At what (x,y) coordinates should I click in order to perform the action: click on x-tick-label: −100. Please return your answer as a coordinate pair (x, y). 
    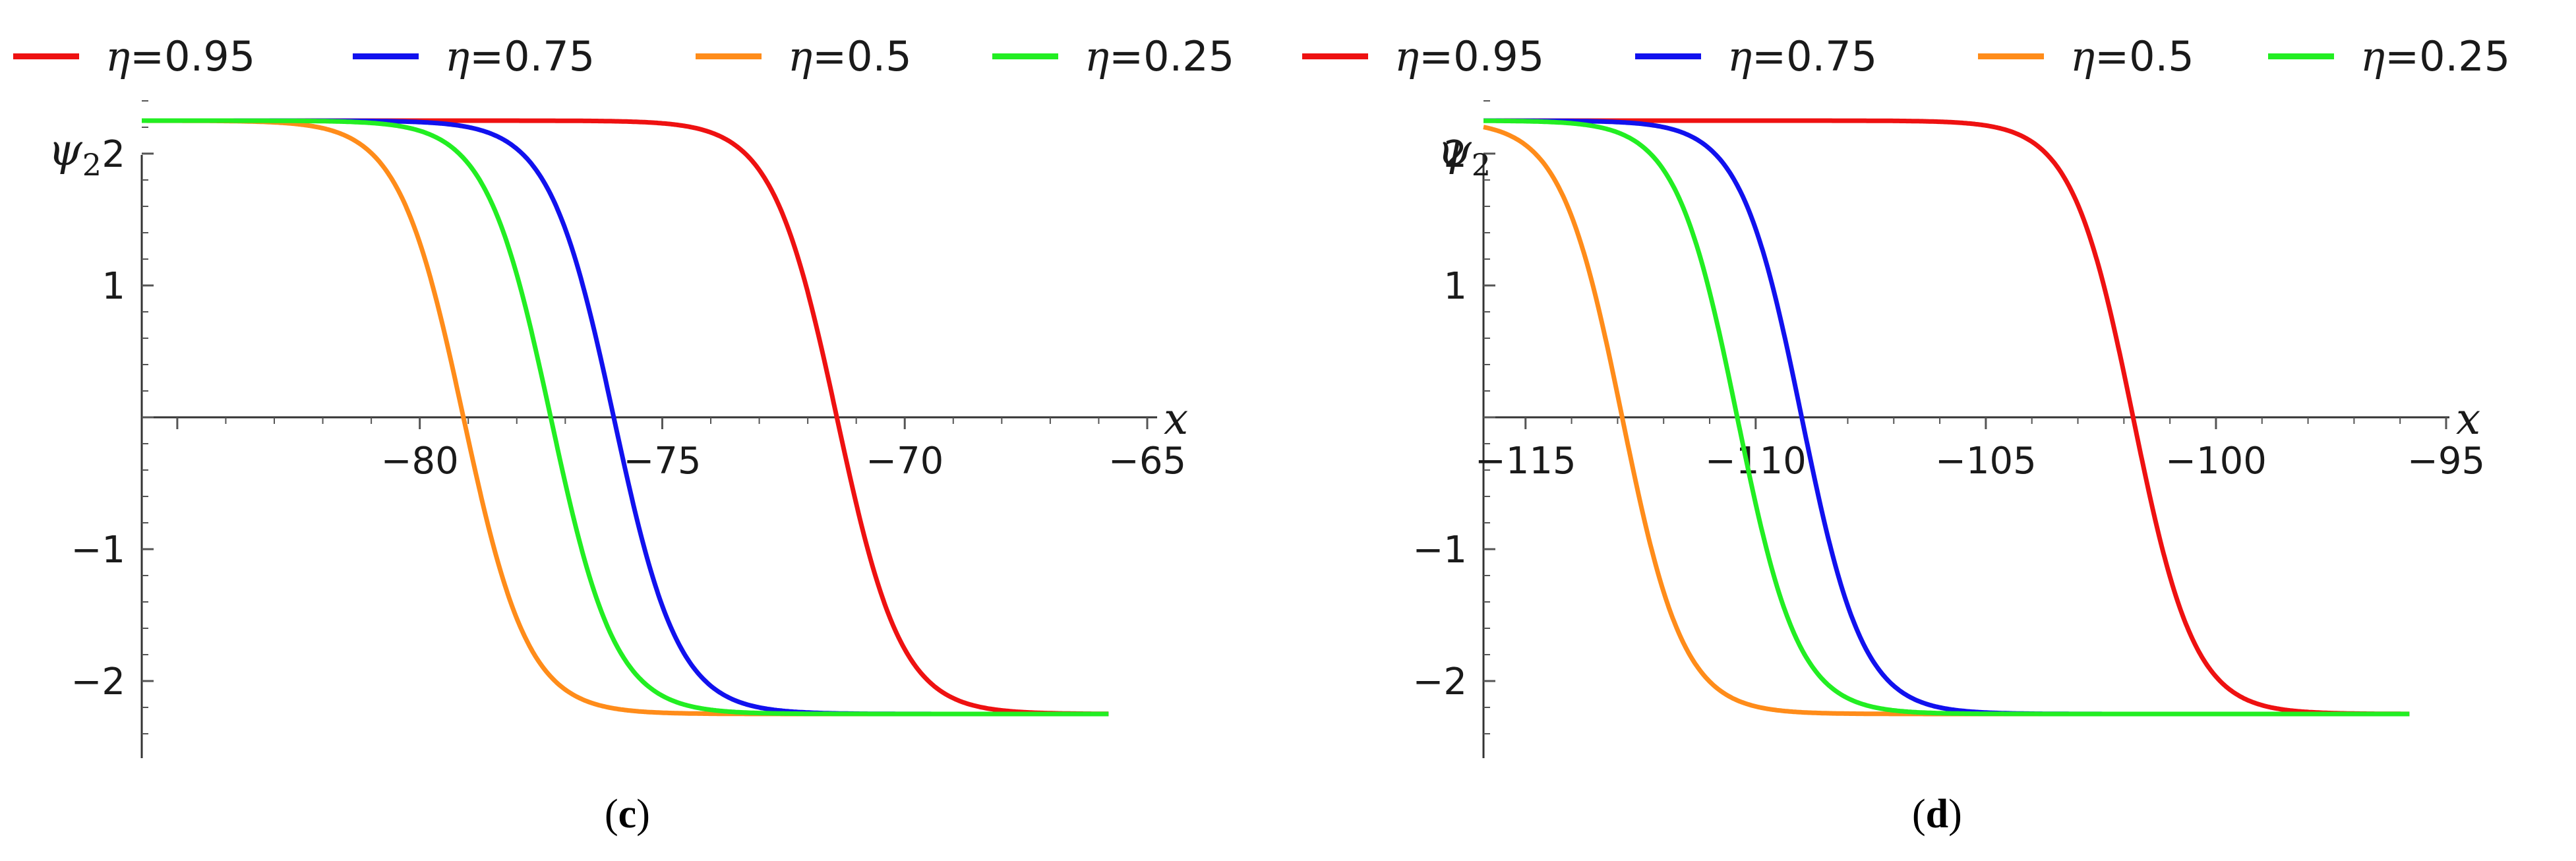
    Looking at the image, I should click on (2216, 461).